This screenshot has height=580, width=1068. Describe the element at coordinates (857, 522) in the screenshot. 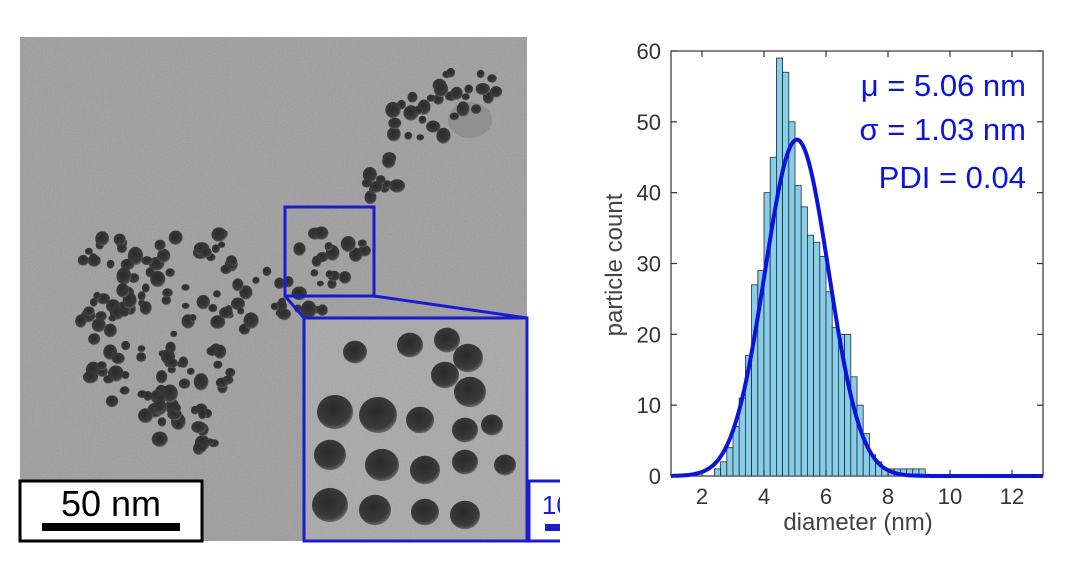

I see `x-axis-label: diameter (nm)` at that location.